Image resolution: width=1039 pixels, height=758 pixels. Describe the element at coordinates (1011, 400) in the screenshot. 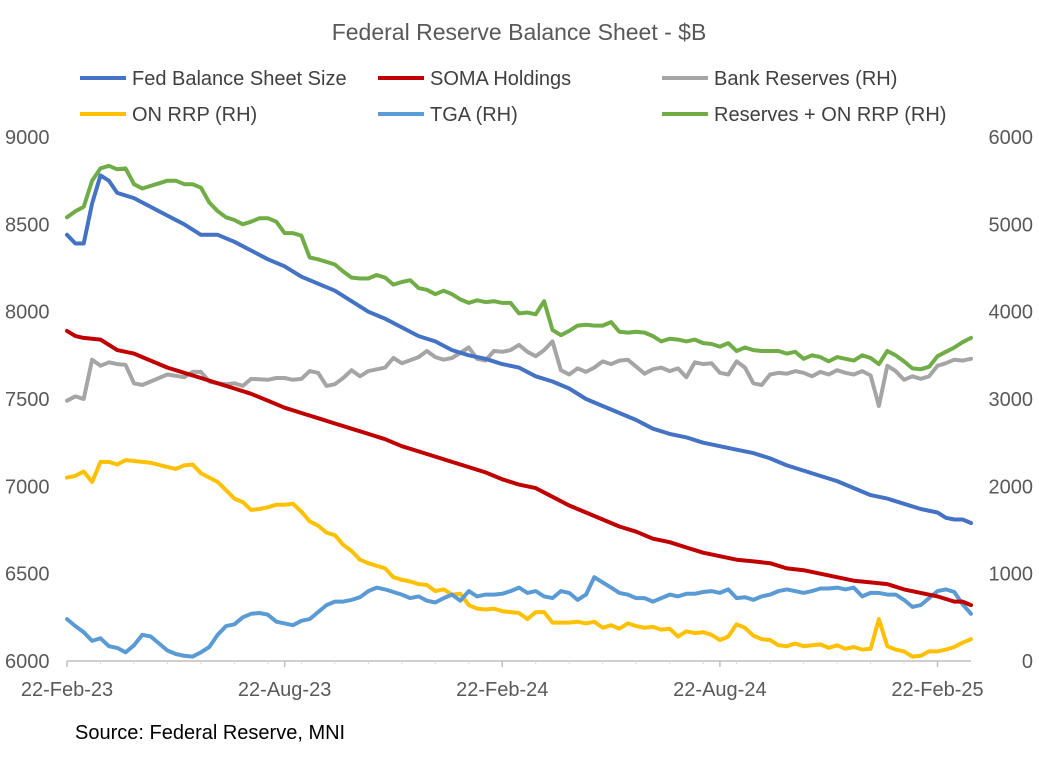

I see `y-right-tick-label: 3000` at that location.